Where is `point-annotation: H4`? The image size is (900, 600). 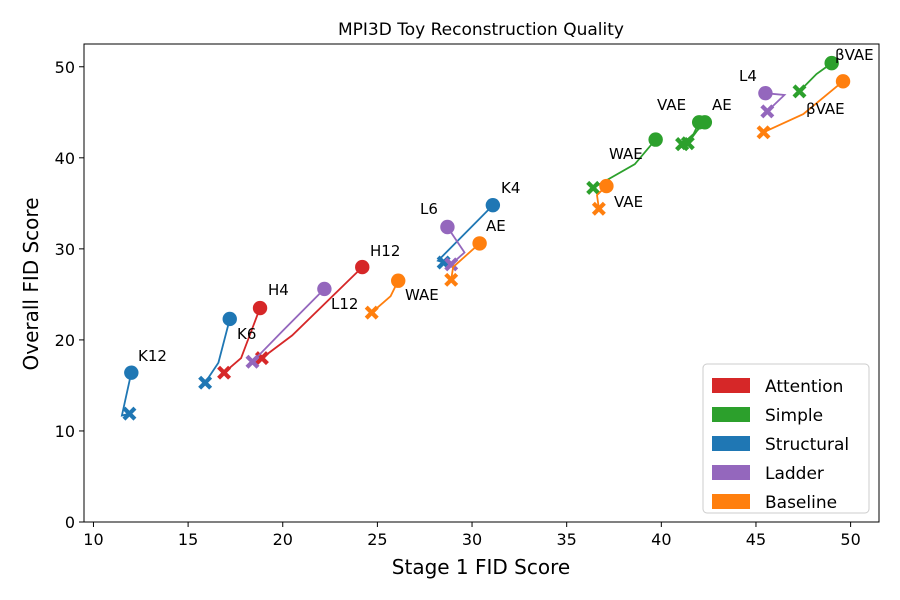 point-annotation: H4 is located at coordinates (278, 290).